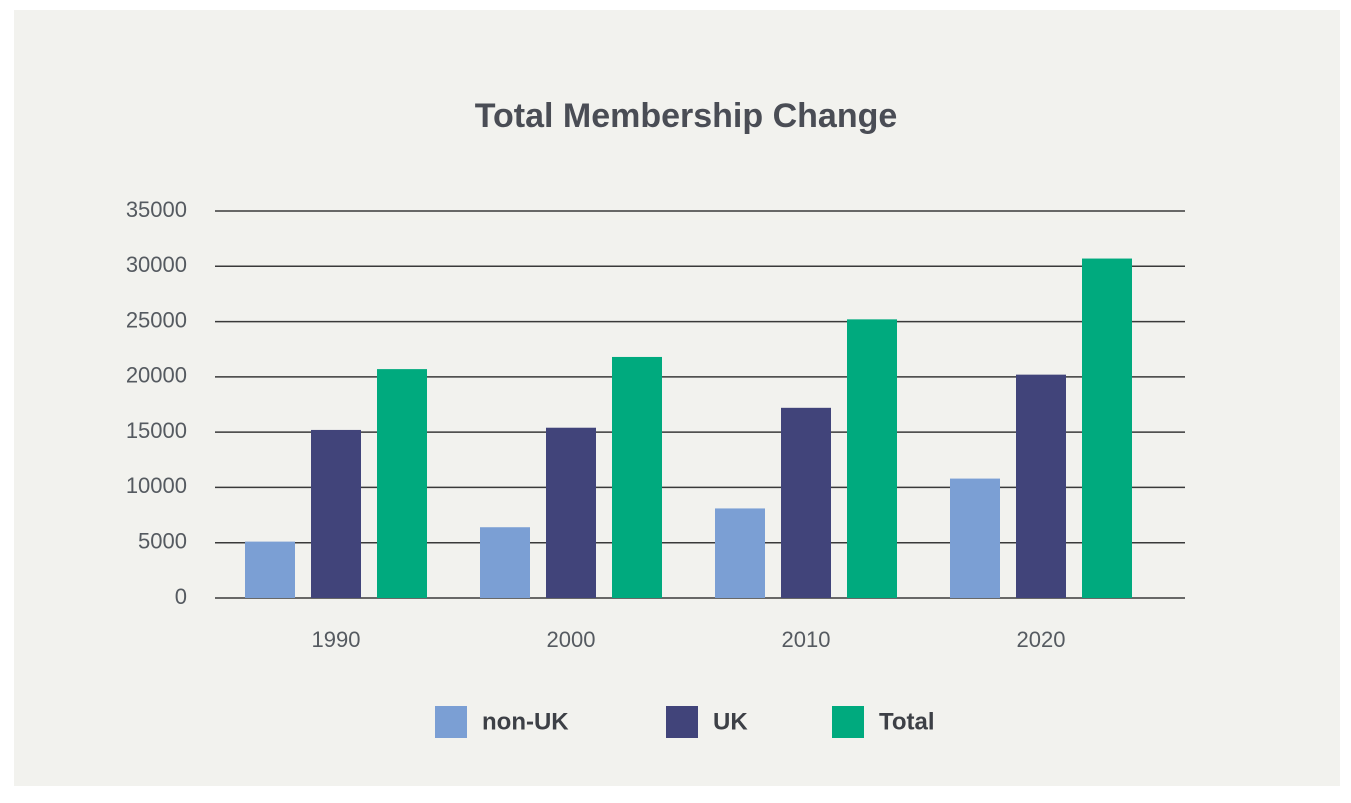 This screenshot has width=1351, height=803. Describe the element at coordinates (806, 639) in the screenshot. I see `x-tick-label: 2010` at that location.